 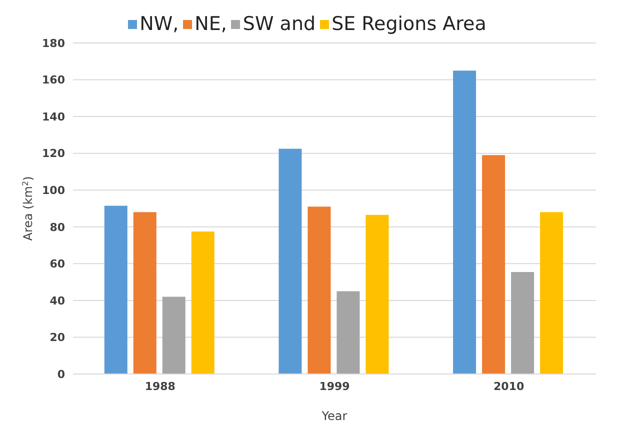 I want to click on x-axis-title: Year, so click(x=334, y=416).